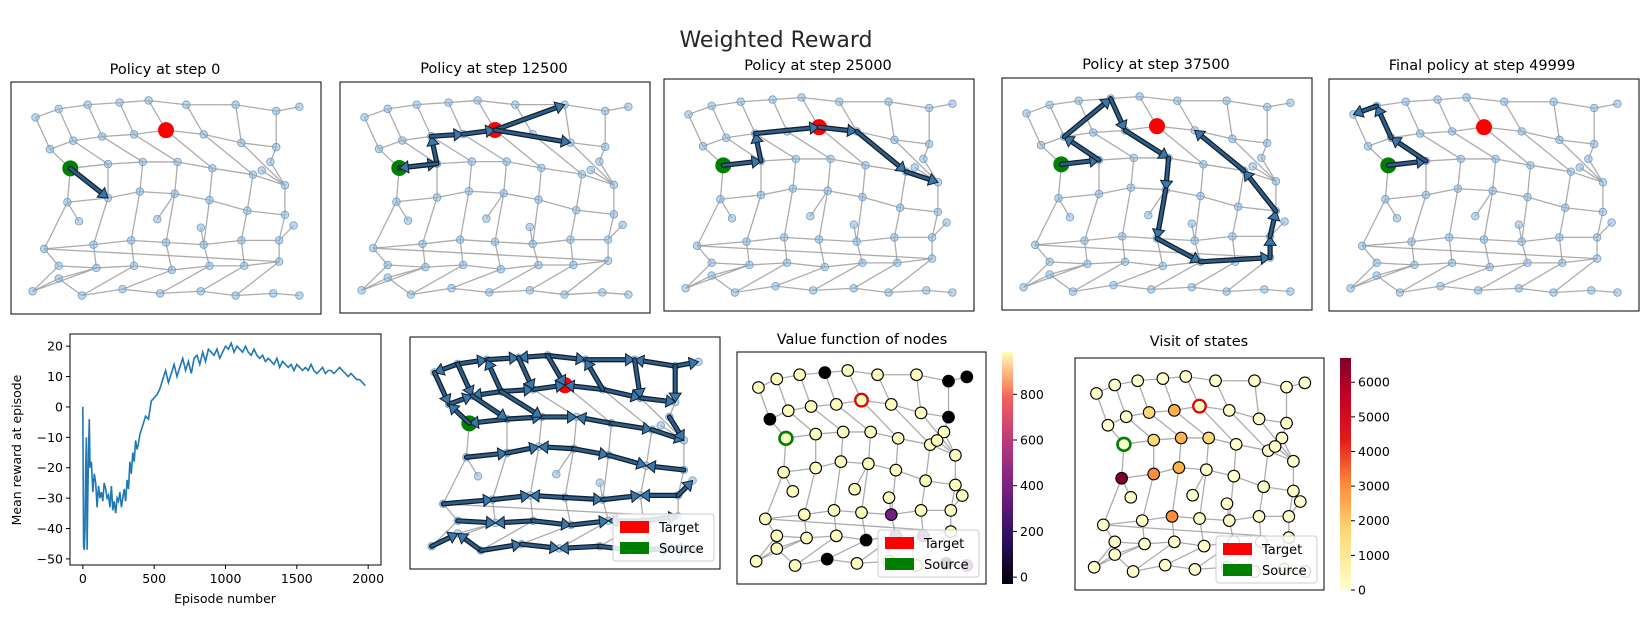 This screenshot has height=620, width=1646. I want to click on reward-xtick-label: 1000, so click(226, 578).